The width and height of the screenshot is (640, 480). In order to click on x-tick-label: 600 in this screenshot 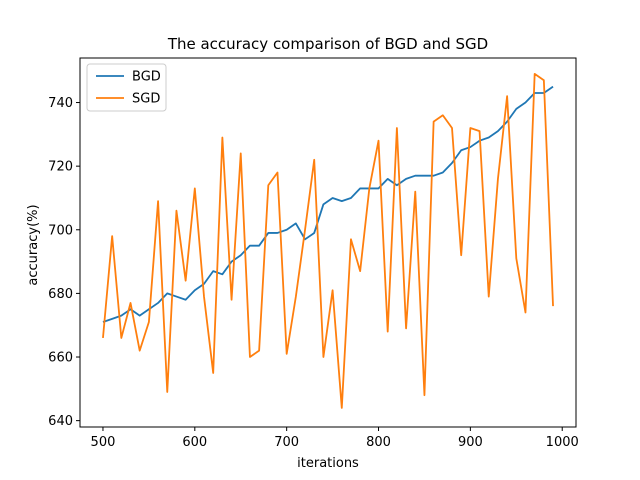, I will do `click(194, 442)`.